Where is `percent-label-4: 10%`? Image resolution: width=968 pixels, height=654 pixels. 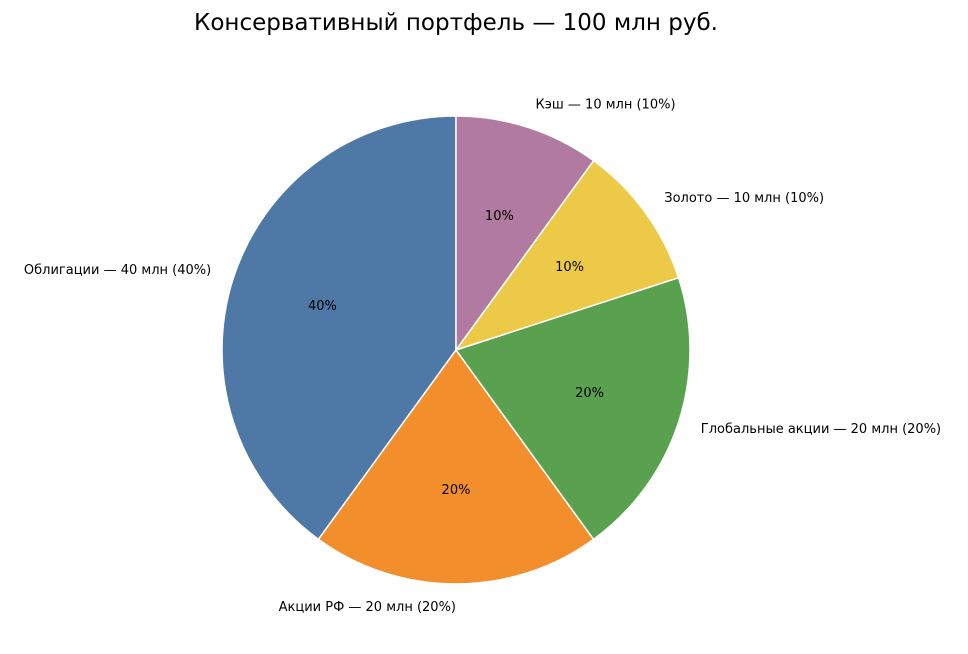 percent-label-4: 10% is located at coordinates (499, 216).